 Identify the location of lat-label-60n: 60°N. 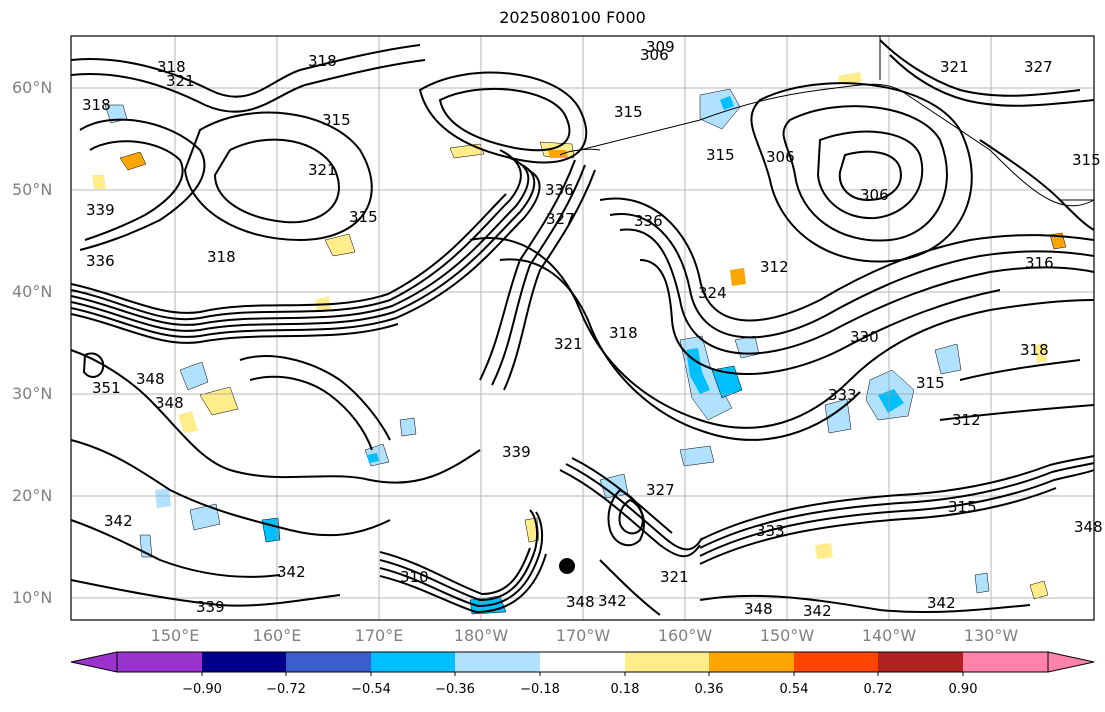
(32, 87).